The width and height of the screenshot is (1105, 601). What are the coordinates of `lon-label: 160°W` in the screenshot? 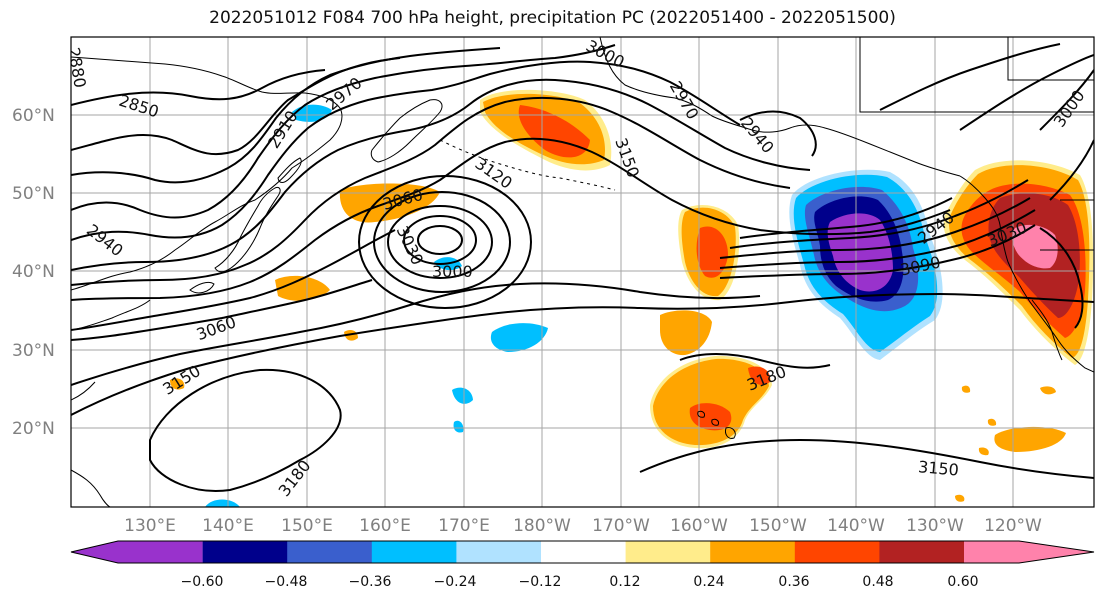 It's located at (699, 526).